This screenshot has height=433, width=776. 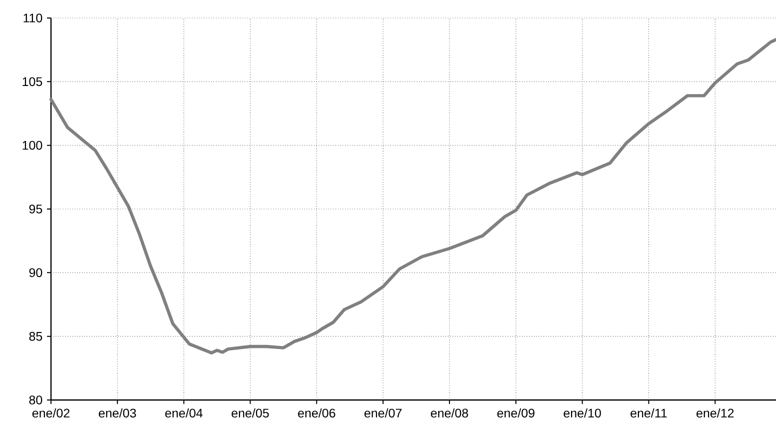 I want to click on x-tick-label: ene/04, so click(x=184, y=413).